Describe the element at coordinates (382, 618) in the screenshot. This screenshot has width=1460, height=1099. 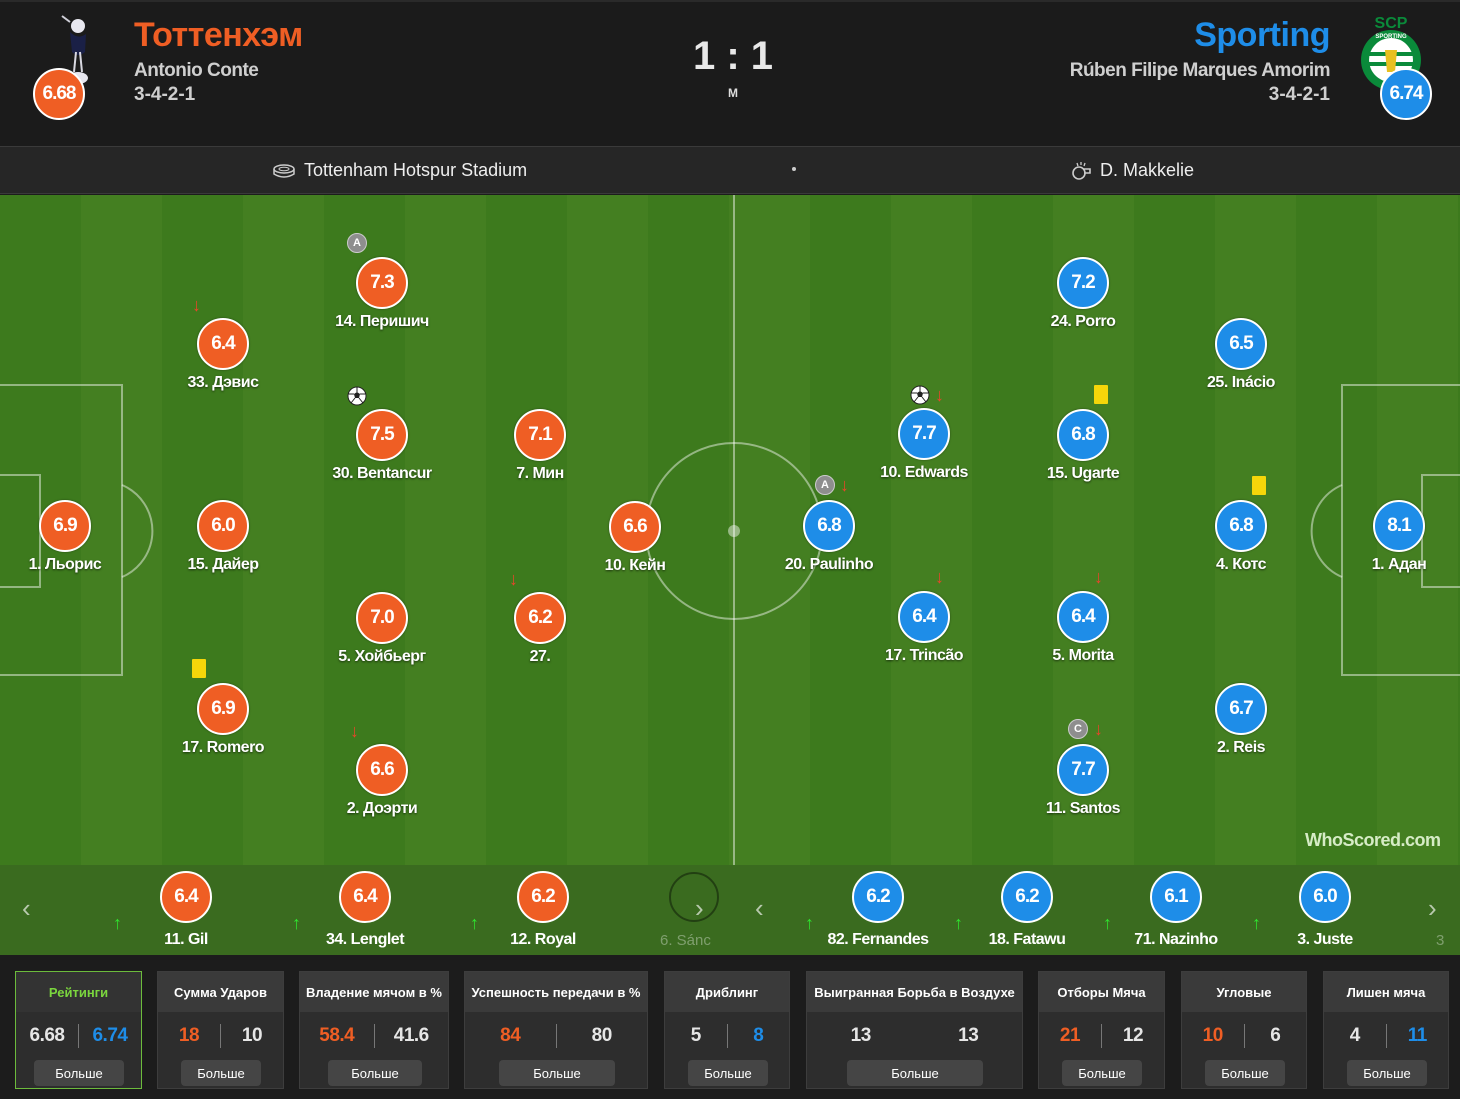
I see `player-rating: 7.0` at that location.